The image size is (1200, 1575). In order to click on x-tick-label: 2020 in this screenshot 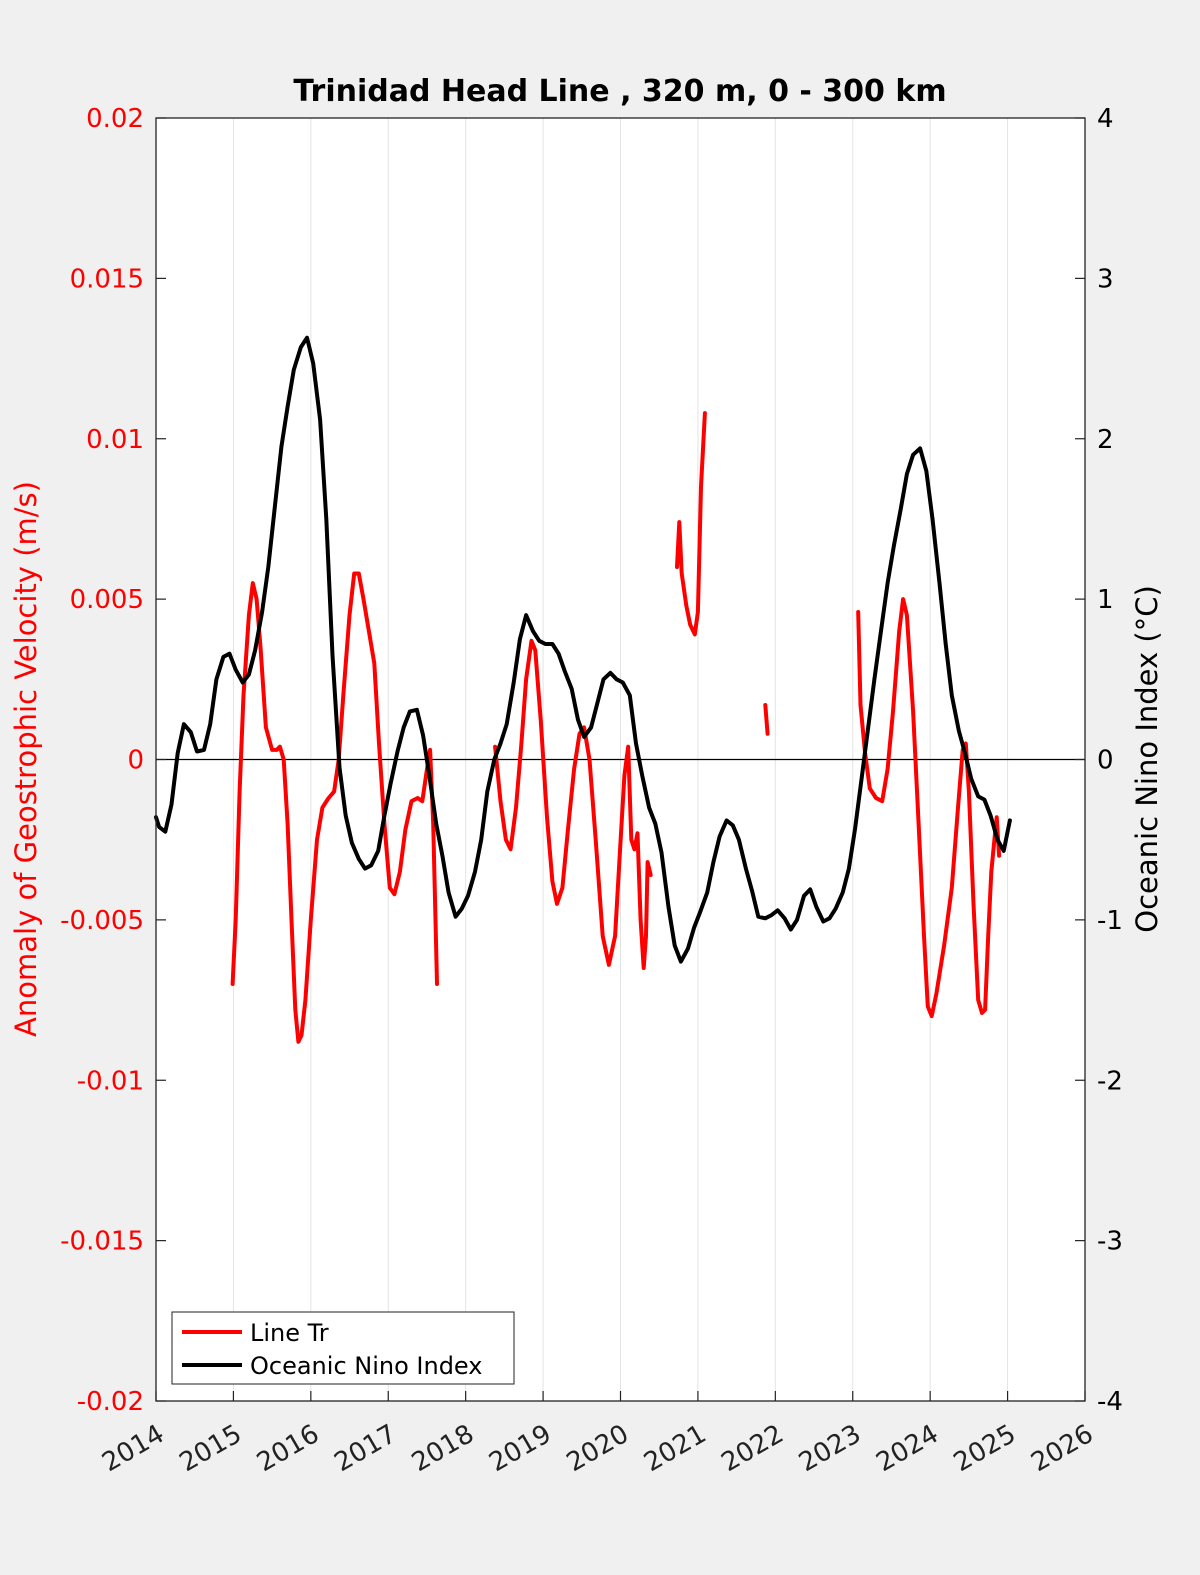, I will do `click(598, 1448)`.